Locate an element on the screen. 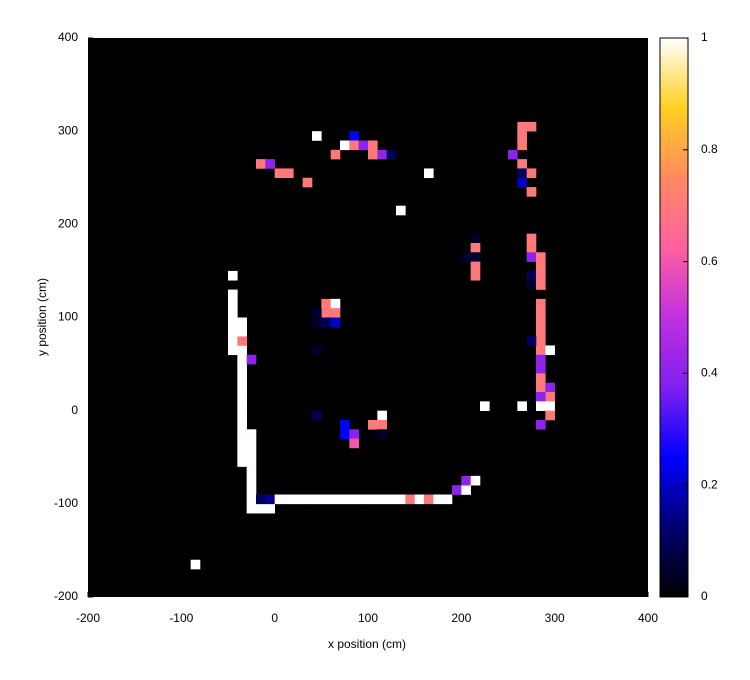  colorbar-tick-label: 0.4 is located at coordinates (709, 373).